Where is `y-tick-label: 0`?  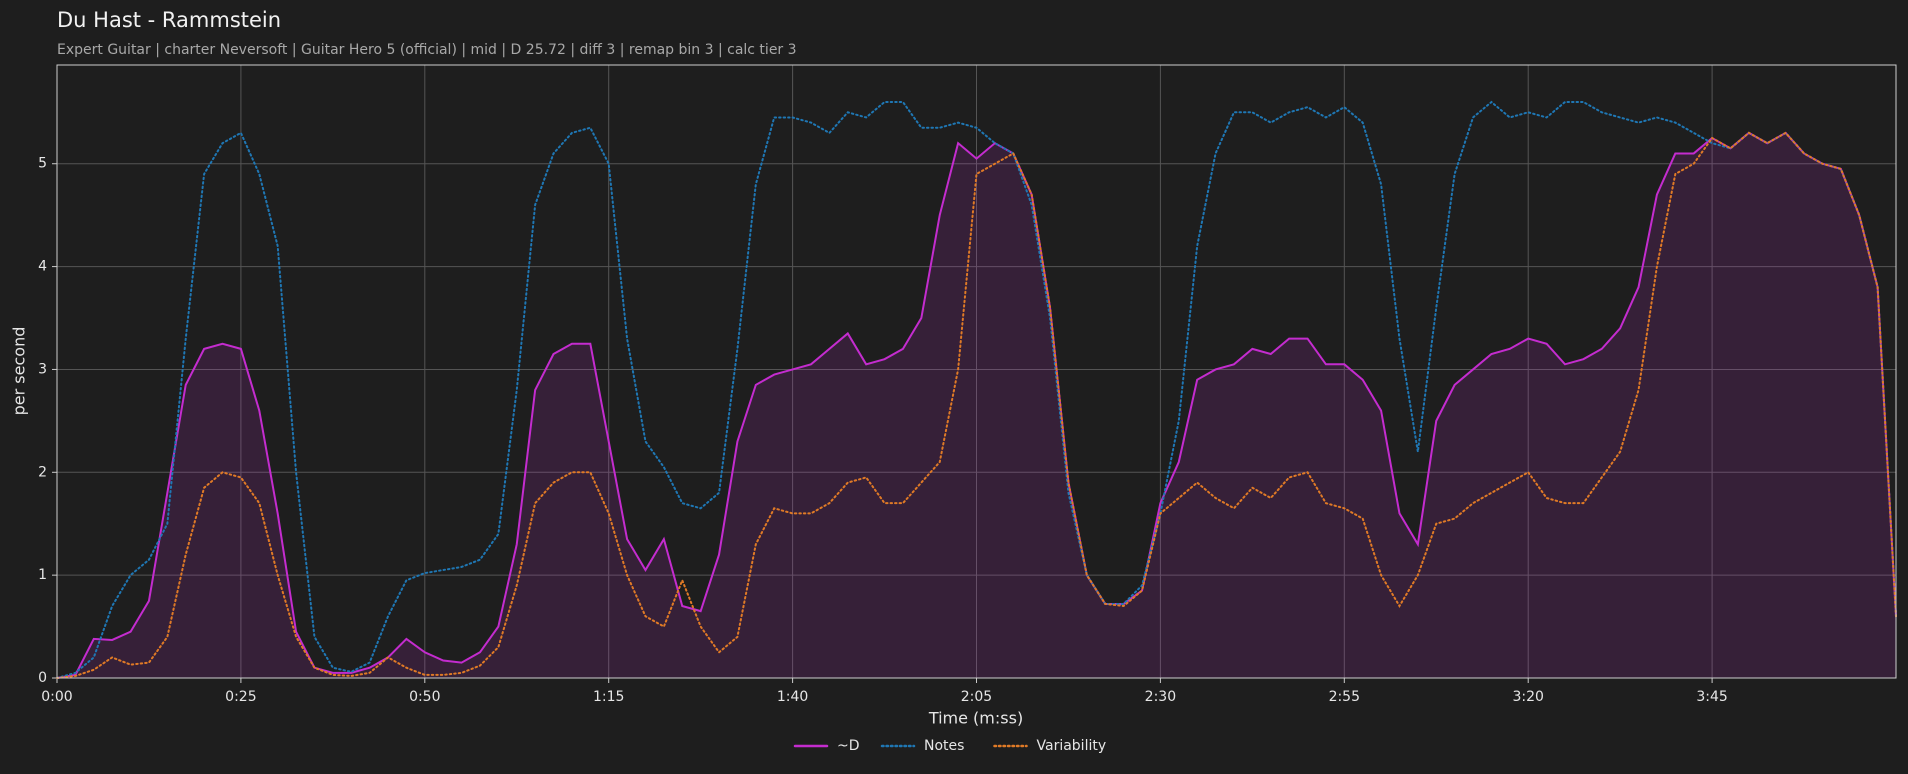
y-tick-label: 0 is located at coordinates (42, 678).